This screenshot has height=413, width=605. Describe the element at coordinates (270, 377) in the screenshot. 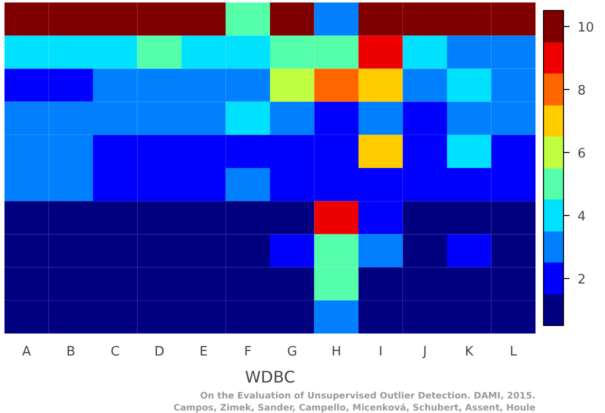

I see `x-axis-title: WDBC` at that location.